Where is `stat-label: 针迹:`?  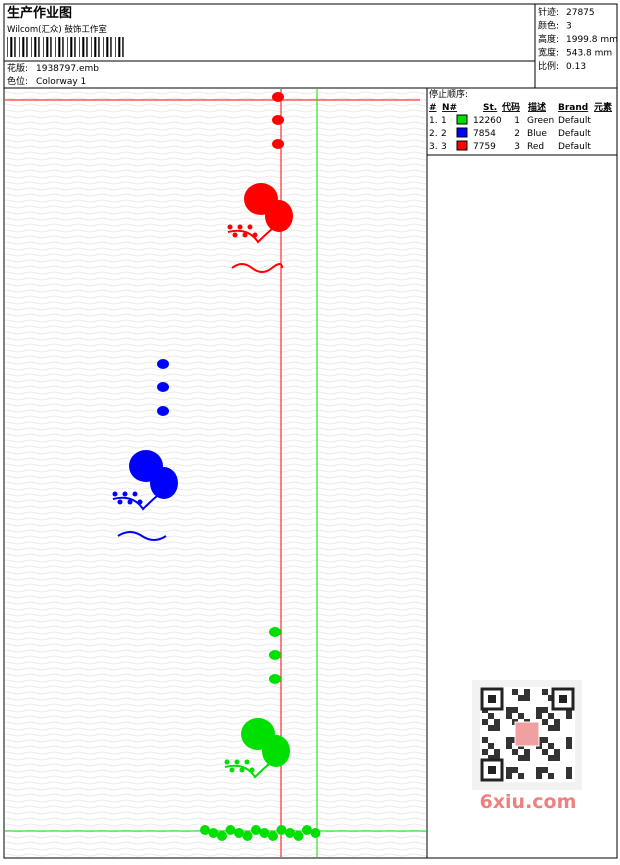
stat-label: 针迹: is located at coordinates (548, 12).